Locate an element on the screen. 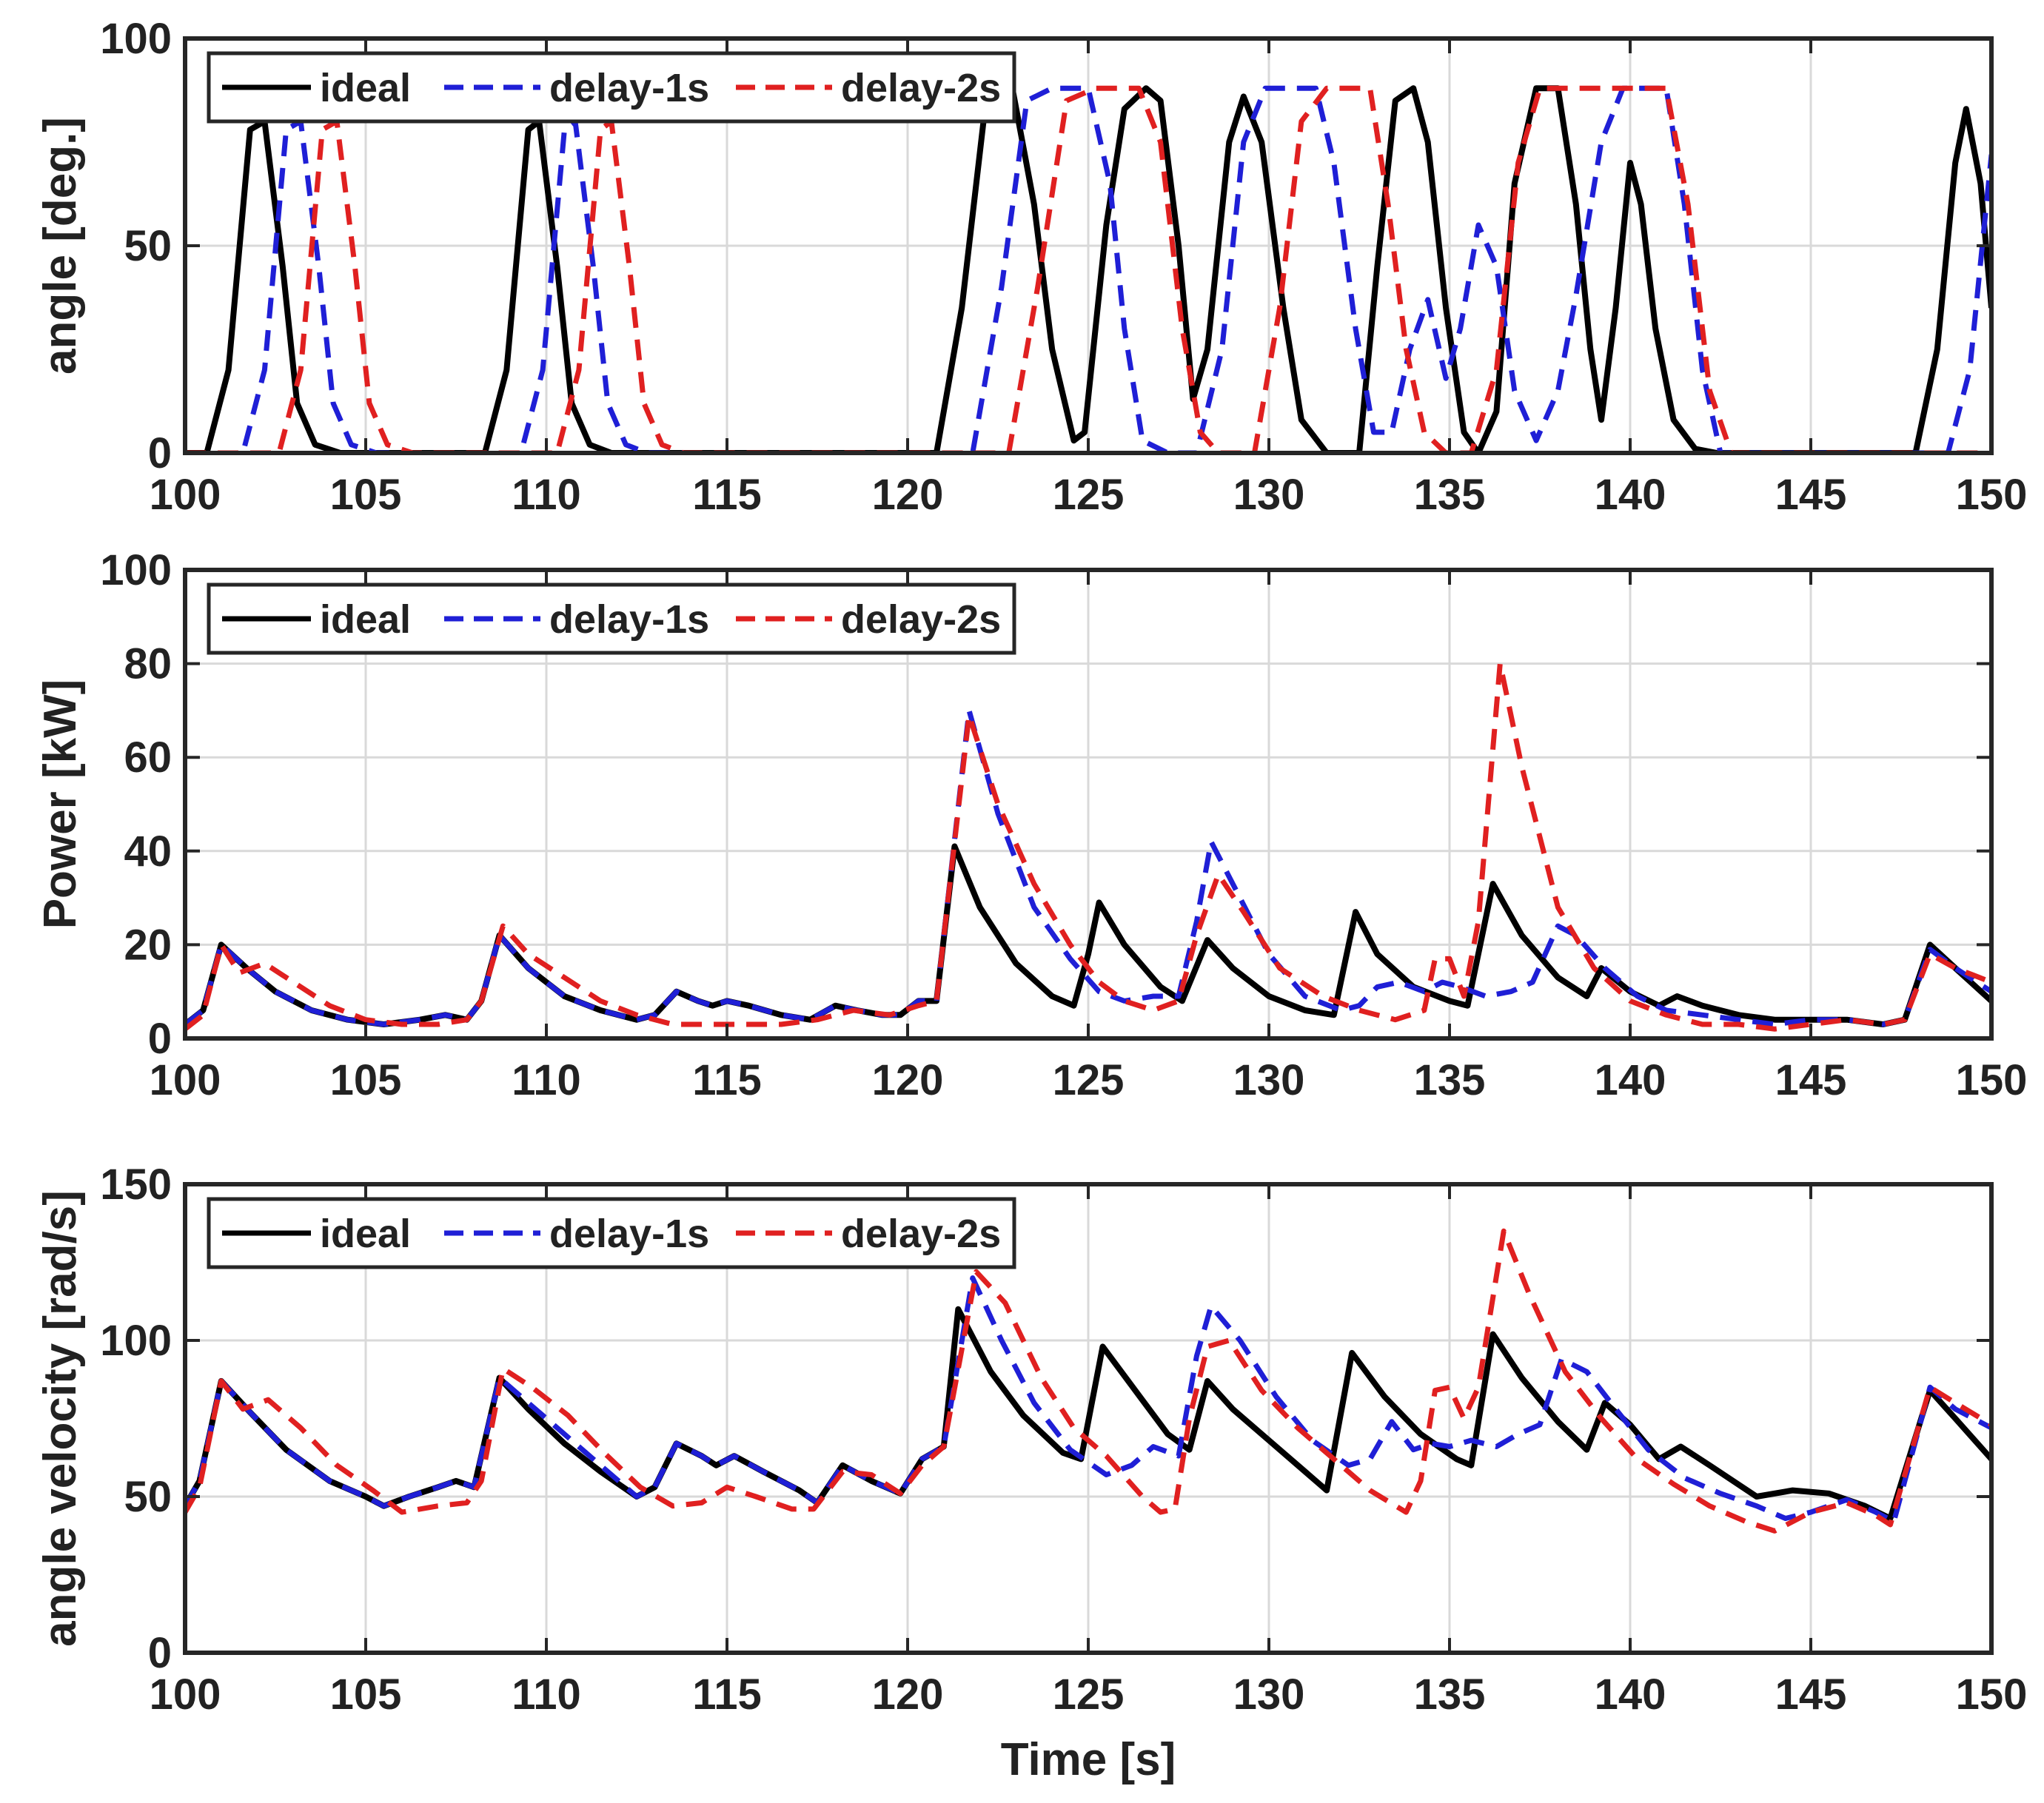 The width and height of the screenshot is (2044, 1803). x-axis-title: Time [s] is located at coordinates (1088, 1759).